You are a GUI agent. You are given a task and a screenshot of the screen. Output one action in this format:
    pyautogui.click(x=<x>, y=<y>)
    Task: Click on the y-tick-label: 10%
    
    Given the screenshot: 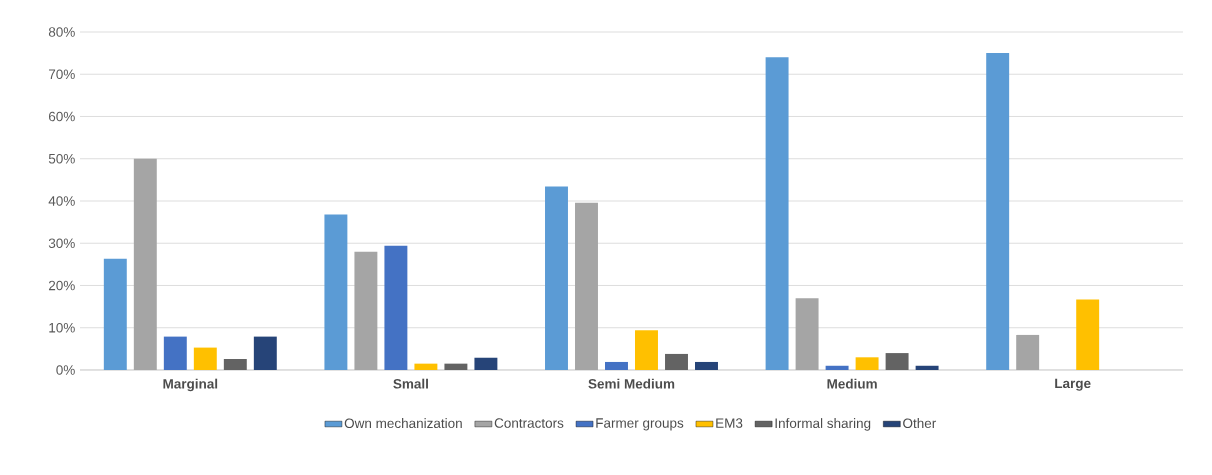 What is the action you would take?
    pyautogui.click(x=62, y=327)
    